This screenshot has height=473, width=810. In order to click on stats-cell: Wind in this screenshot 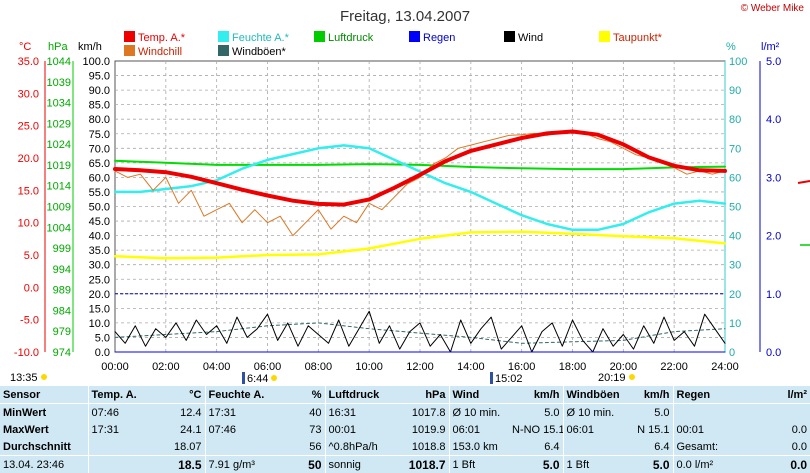, I will do `click(479, 395)`.